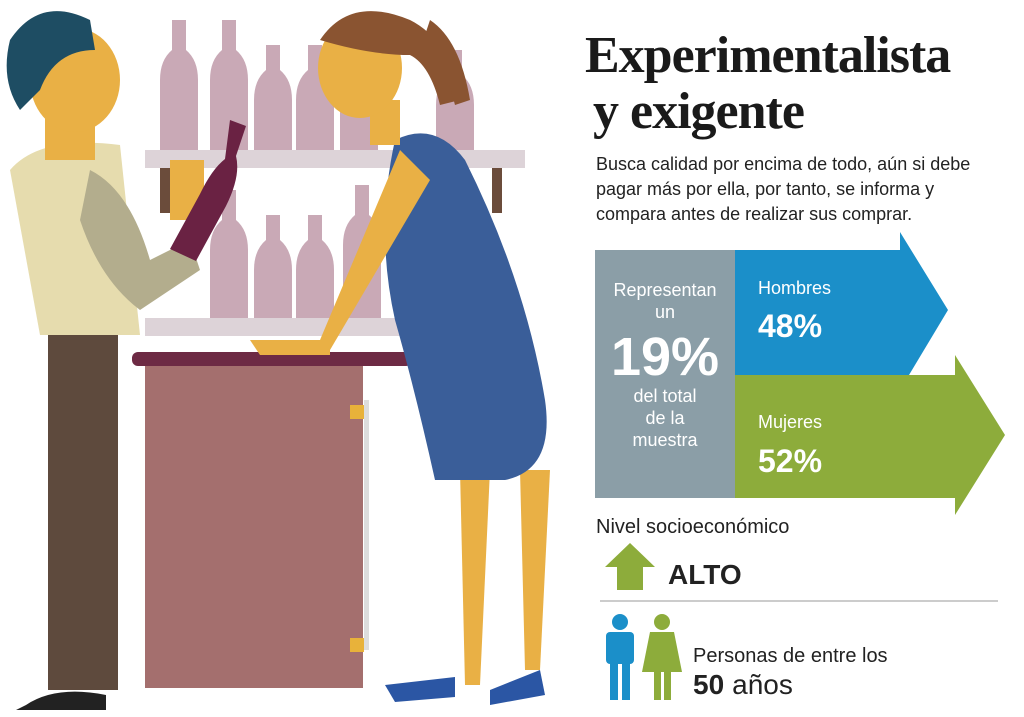  What do you see at coordinates (366, 525) in the screenshot?
I see `door-edge` at bounding box center [366, 525].